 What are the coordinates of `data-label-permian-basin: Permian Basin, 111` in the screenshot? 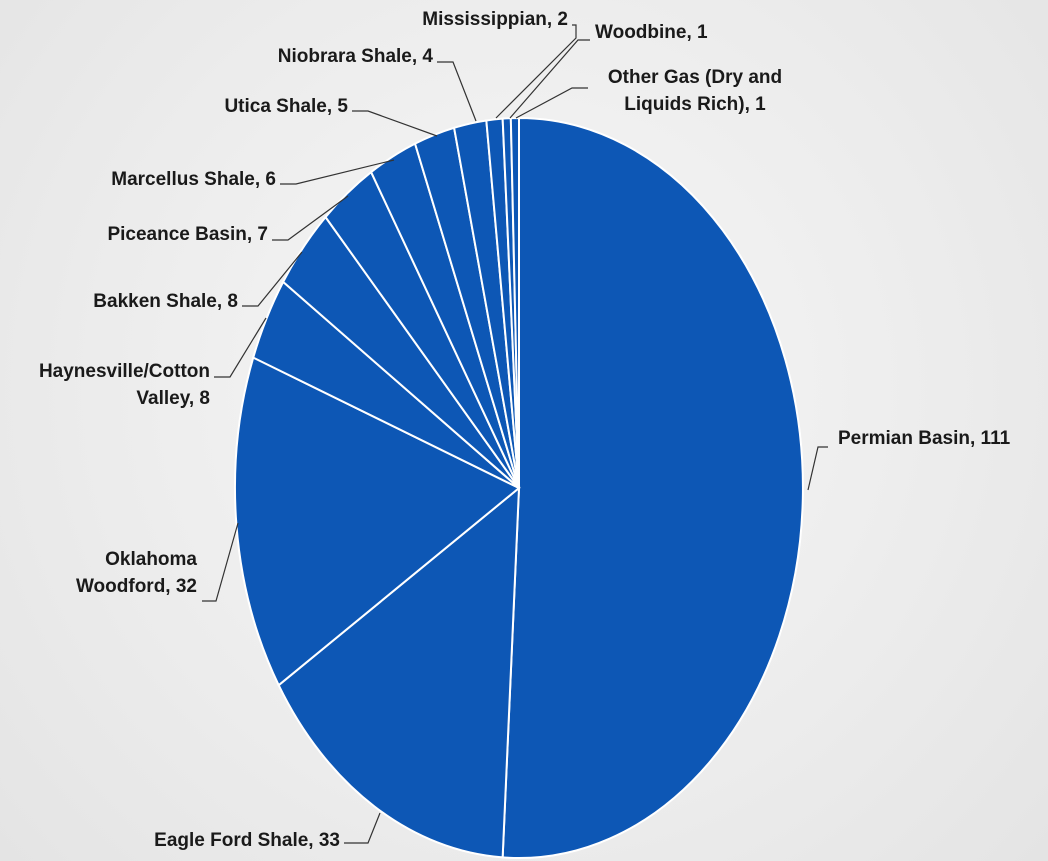 It's located at (924, 438).